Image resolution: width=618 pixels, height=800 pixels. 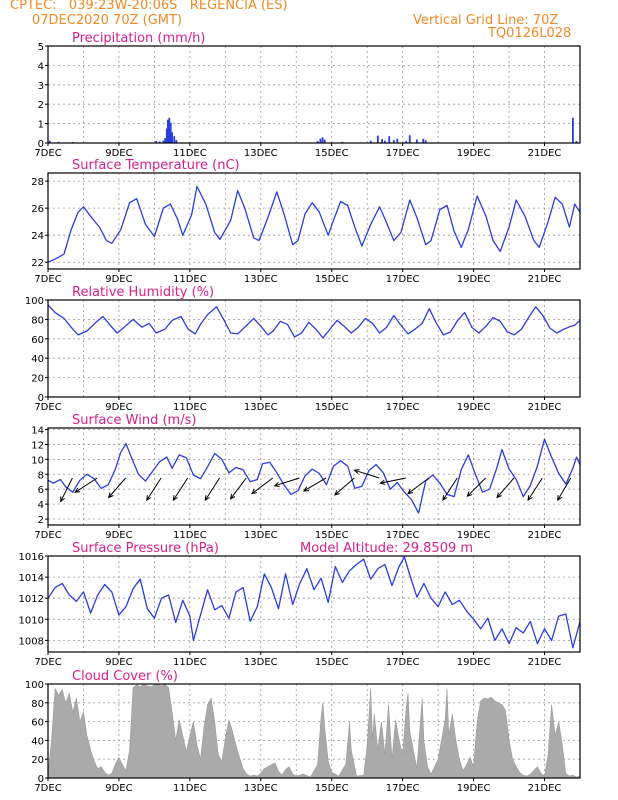 What do you see at coordinates (314, 224) in the screenshot?
I see `temperature-line` at bounding box center [314, 224].